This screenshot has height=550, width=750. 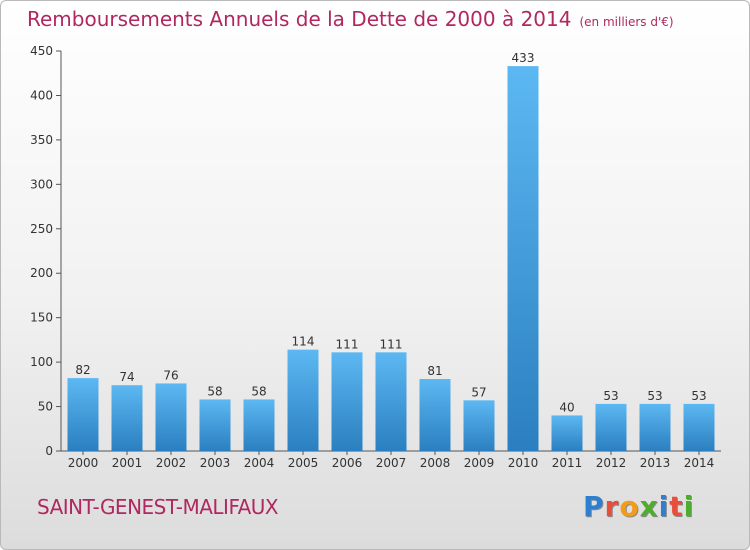 What do you see at coordinates (41, 362) in the screenshot?
I see `y-tick-label: 100` at bounding box center [41, 362].